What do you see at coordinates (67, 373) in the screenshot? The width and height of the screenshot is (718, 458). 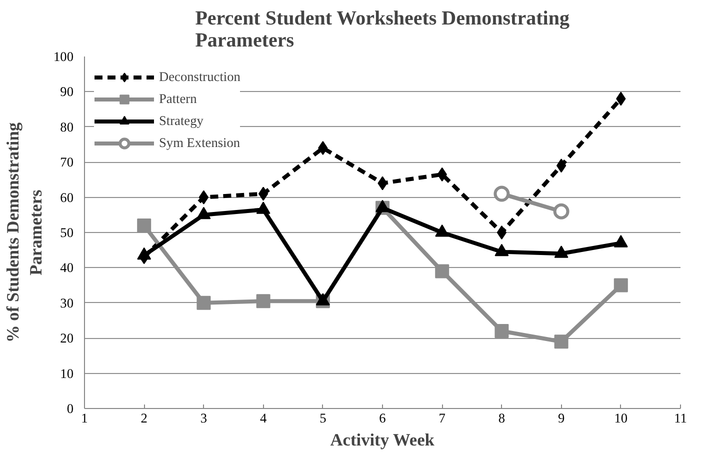 I see `y-tick-label: 10` at bounding box center [67, 373].